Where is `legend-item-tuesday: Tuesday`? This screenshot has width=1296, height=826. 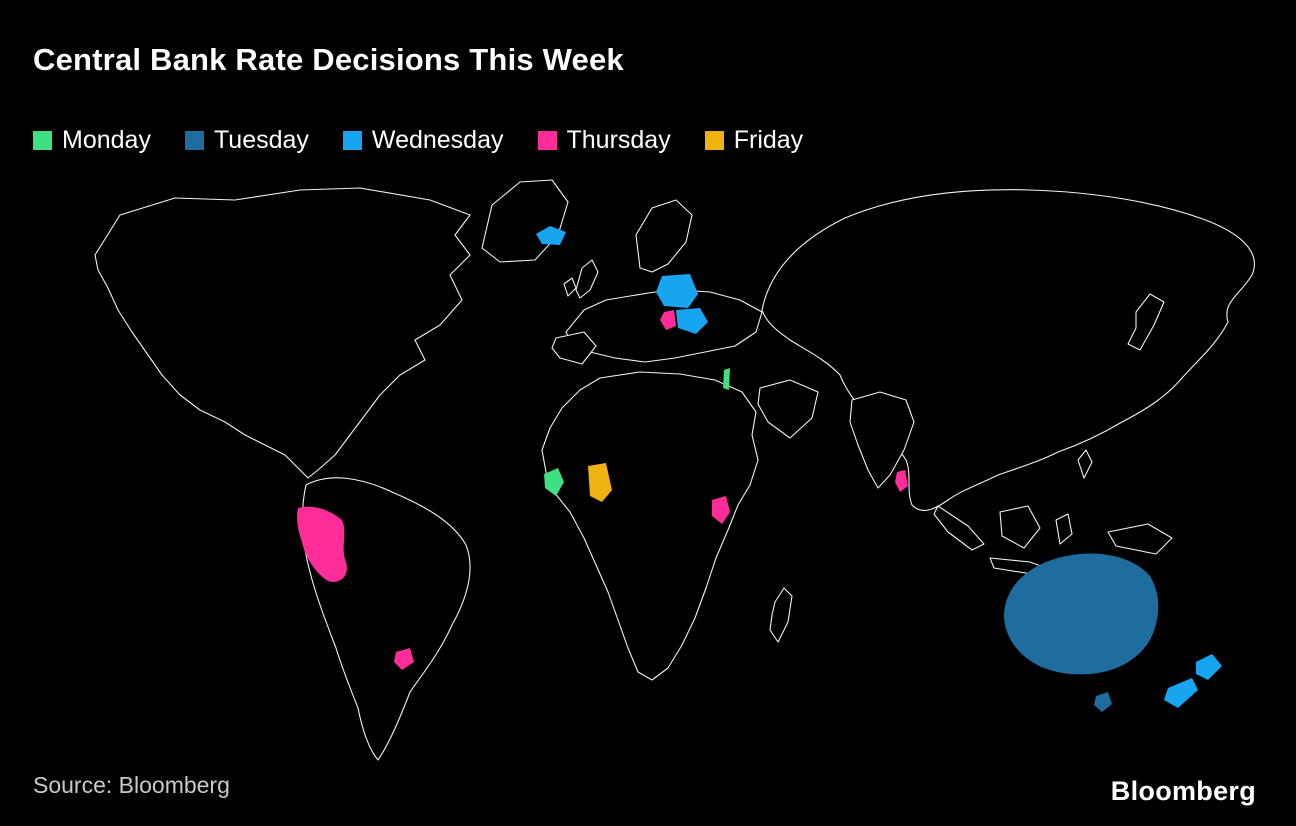
legend-item-tuesday: Tuesday is located at coordinates (246, 140).